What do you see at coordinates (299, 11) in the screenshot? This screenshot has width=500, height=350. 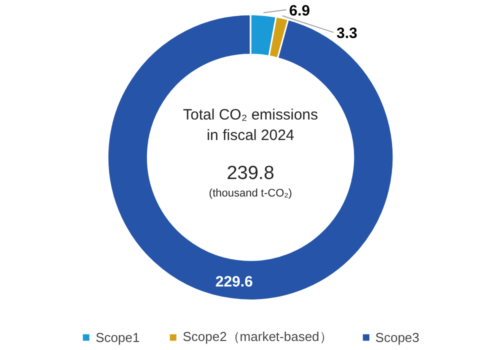 I see `data-label: 6.9` at bounding box center [299, 11].